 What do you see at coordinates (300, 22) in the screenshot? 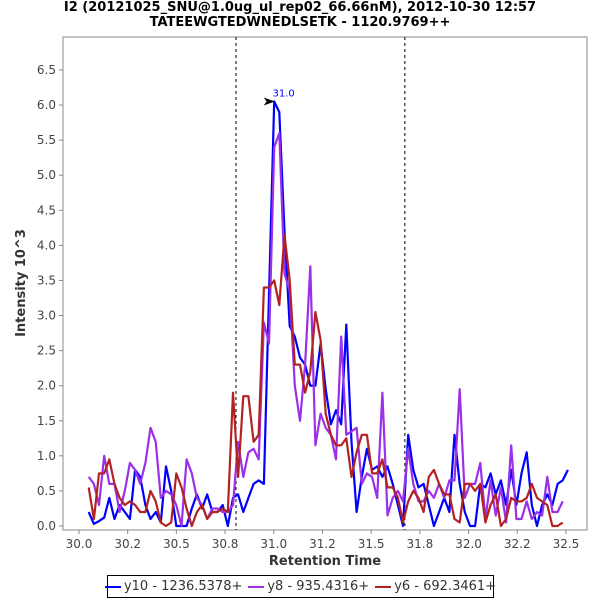
I see `chart-subtitle: TATEEWGTEDWNEDLSETK - 1120.9769++` at bounding box center [300, 22].